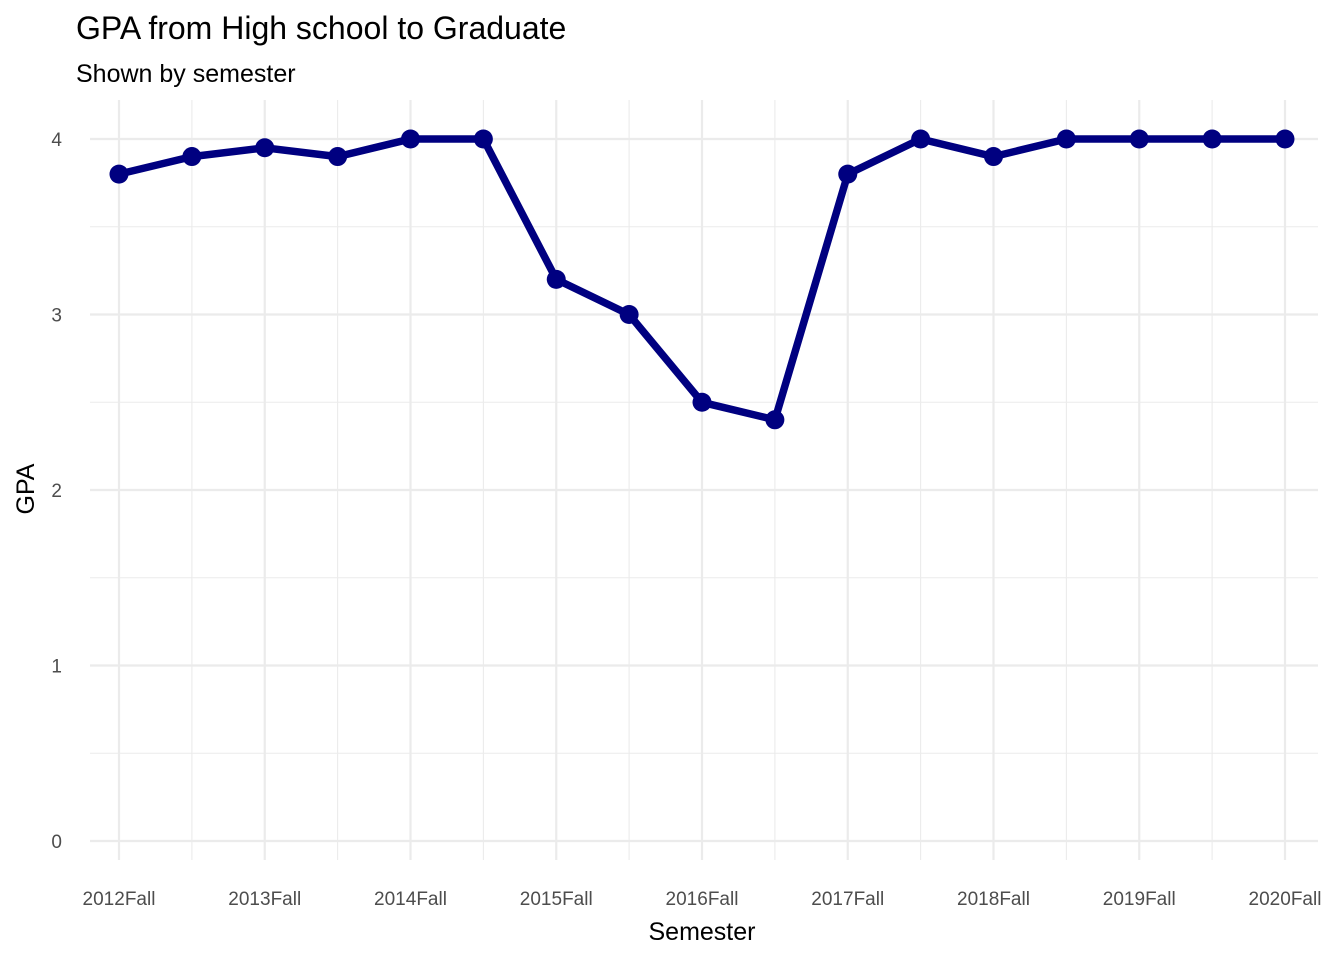 This screenshot has width=1344, height=960. What do you see at coordinates (56, 316) in the screenshot?
I see `y-tick-label: 3` at bounding box center [56, 316].